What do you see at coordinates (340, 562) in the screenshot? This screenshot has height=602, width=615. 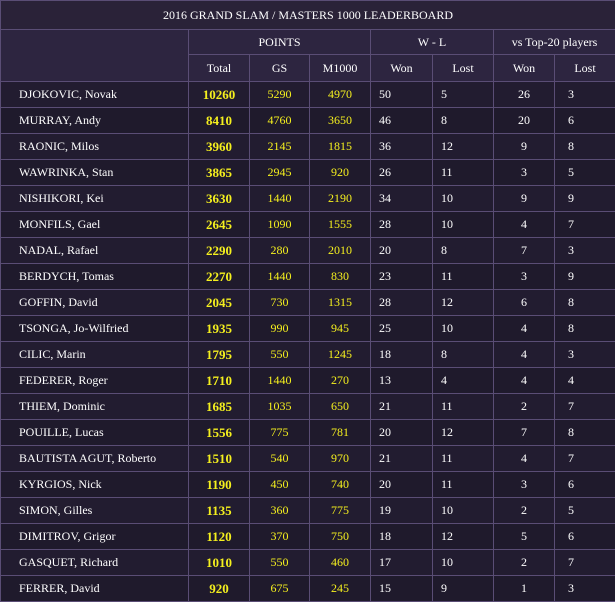 I see `m1000-points: 460` at bounding box center [340, 562].